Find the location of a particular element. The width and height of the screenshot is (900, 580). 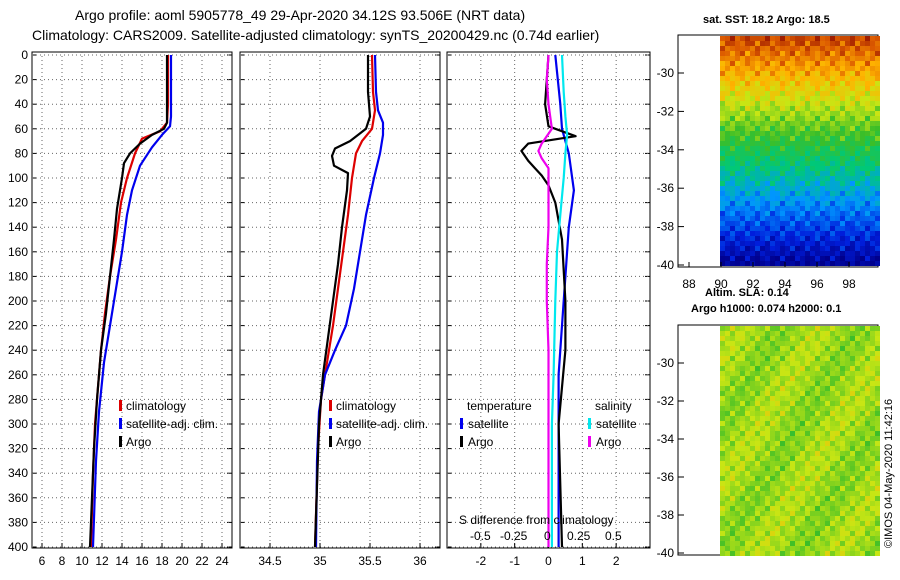

legend-climatology-swatch is located at coordinates (120, 405).